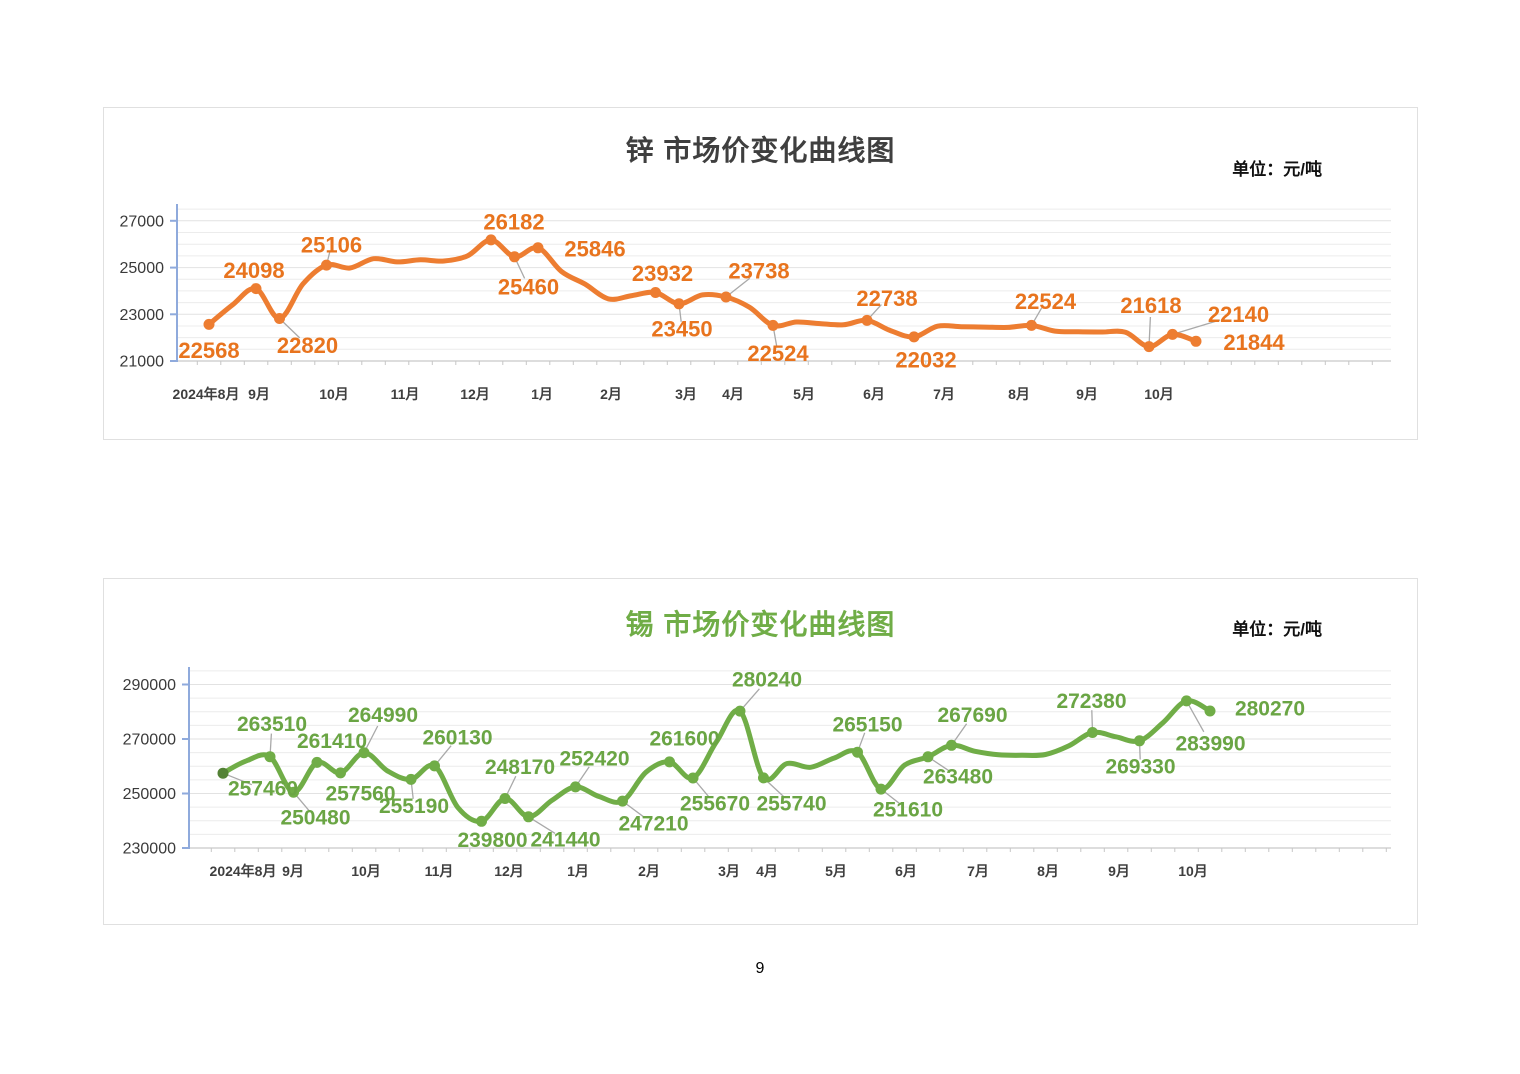 This screenshot has width=1520, height=1074. What do you see at coordinates (649, 871) in the screenshot?
I see `x-axis-month-label: 2月` at bounding box center [649, 871].